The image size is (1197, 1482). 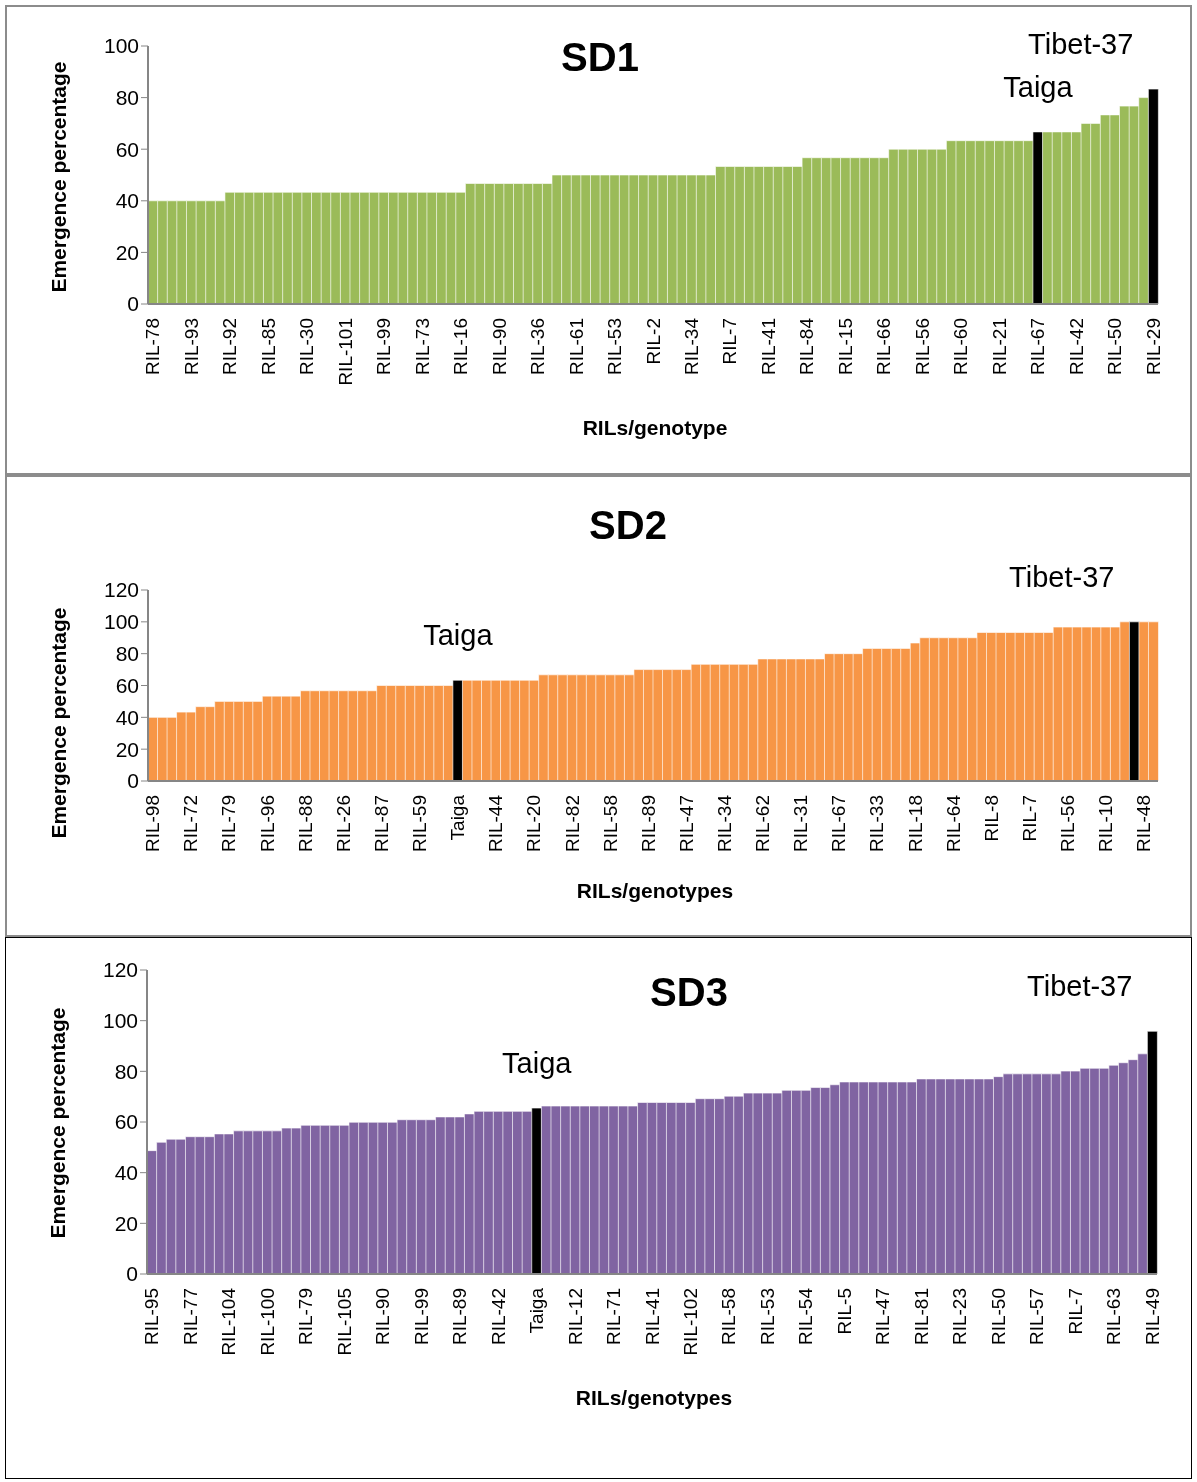 What do you see at coordinates (961, 347) in the screenshot?
I see `x-tick-label: RIL-60` at bounding box center [961, 347].